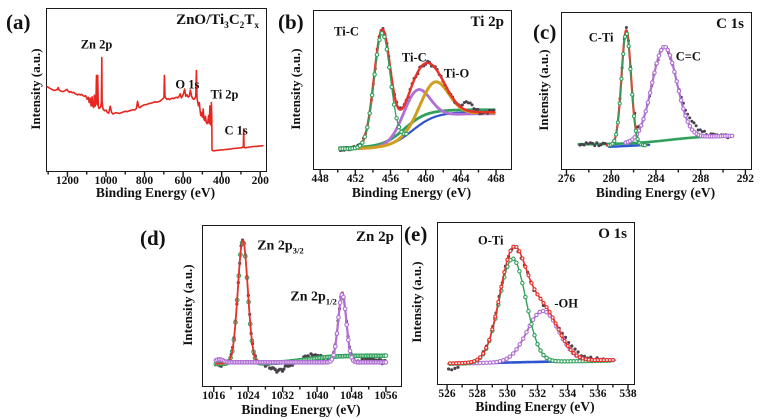 This screenshot has width=767, height=419. Describe the element at coordinates (537, 394) in the screenshot. I see `x-tick-label: 532` at that location.